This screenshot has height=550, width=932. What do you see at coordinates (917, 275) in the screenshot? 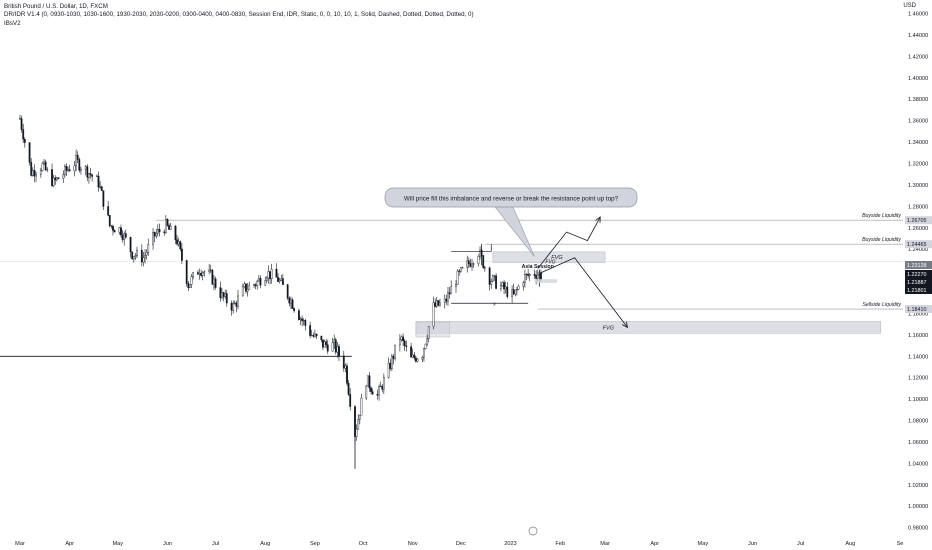
I see `price-tag-label: 1.22270` at bounding box center [917, 275].